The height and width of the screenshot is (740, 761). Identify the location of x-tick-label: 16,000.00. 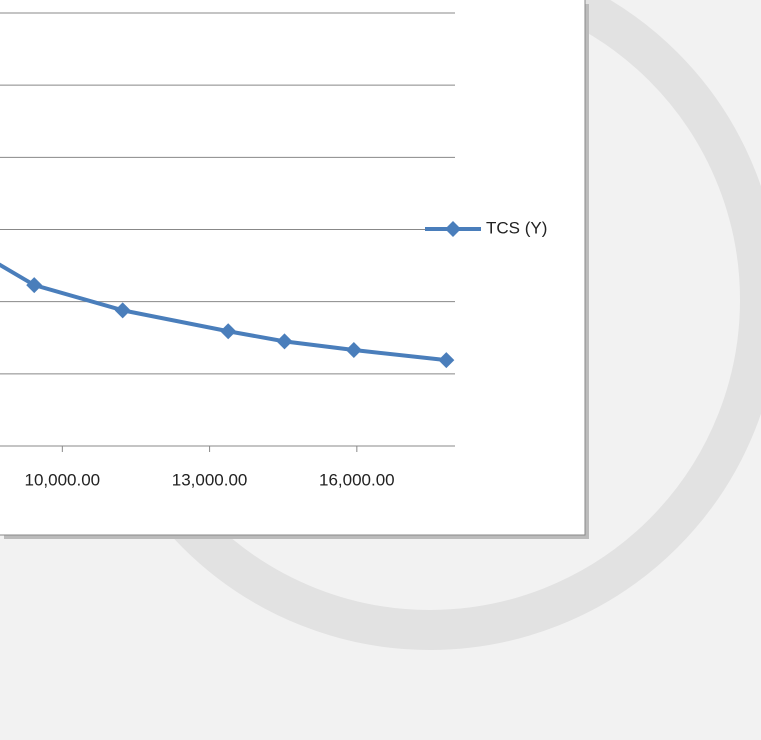
(357, 479).